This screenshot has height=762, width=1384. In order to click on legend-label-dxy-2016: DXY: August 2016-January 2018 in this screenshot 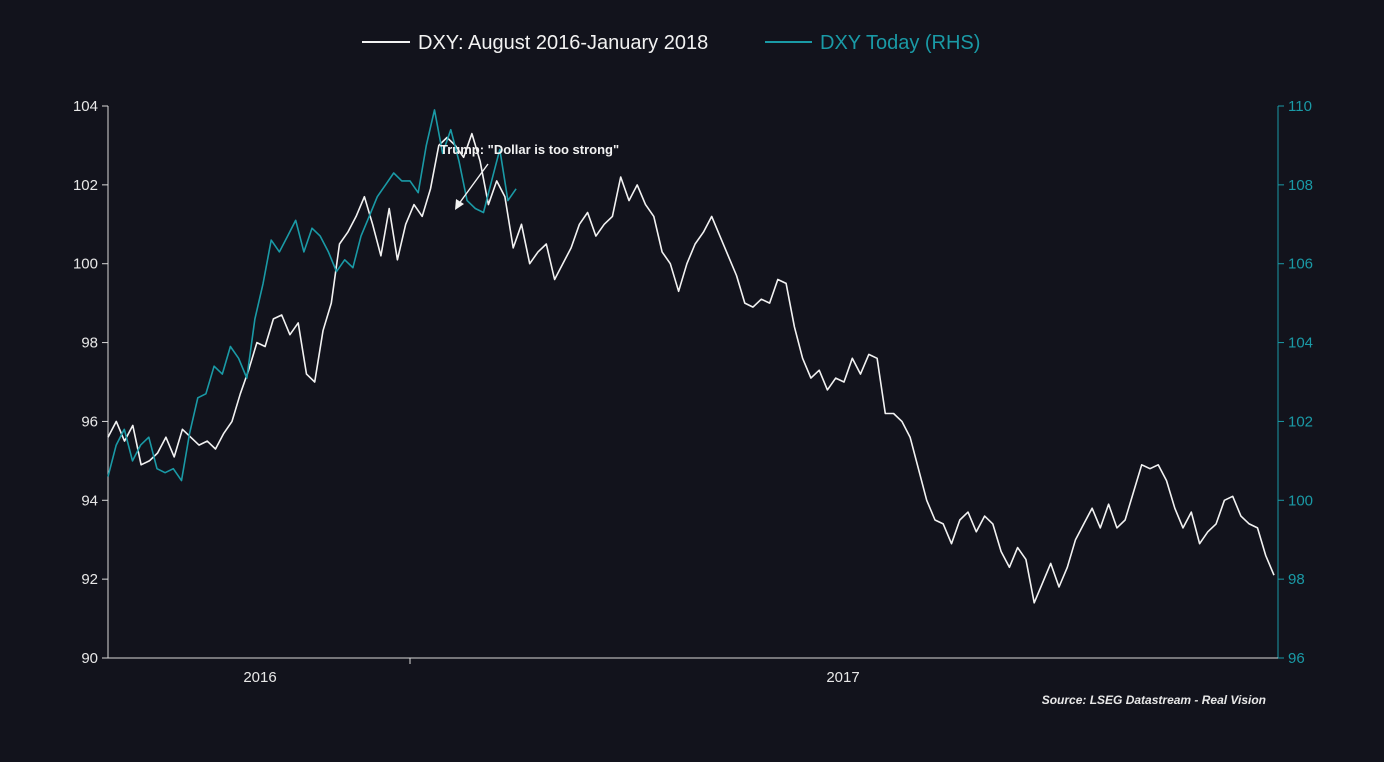, I will do `click(563, 43)`.